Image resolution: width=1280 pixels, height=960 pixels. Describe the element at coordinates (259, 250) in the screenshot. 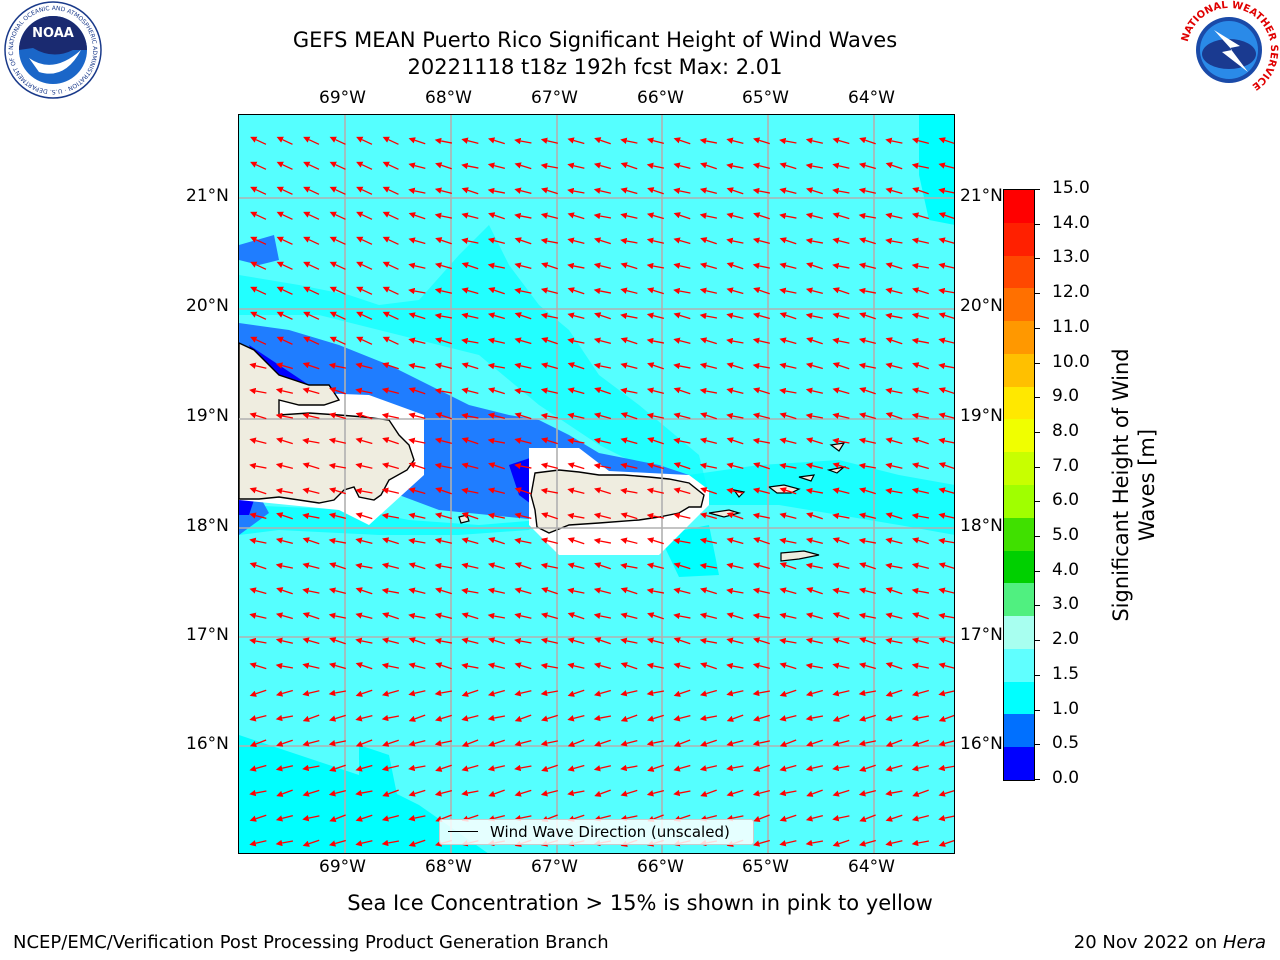

I see `sea-blue-nw` at that location.